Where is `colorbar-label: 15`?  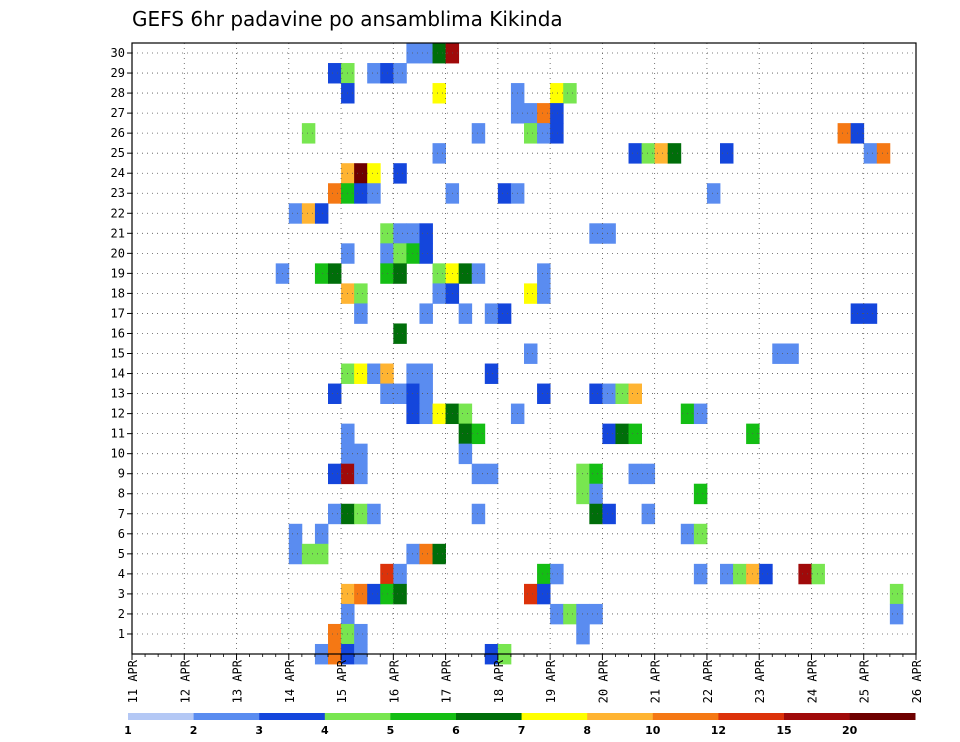
colorbar-label: 15 is located at coordinates (783, 730).